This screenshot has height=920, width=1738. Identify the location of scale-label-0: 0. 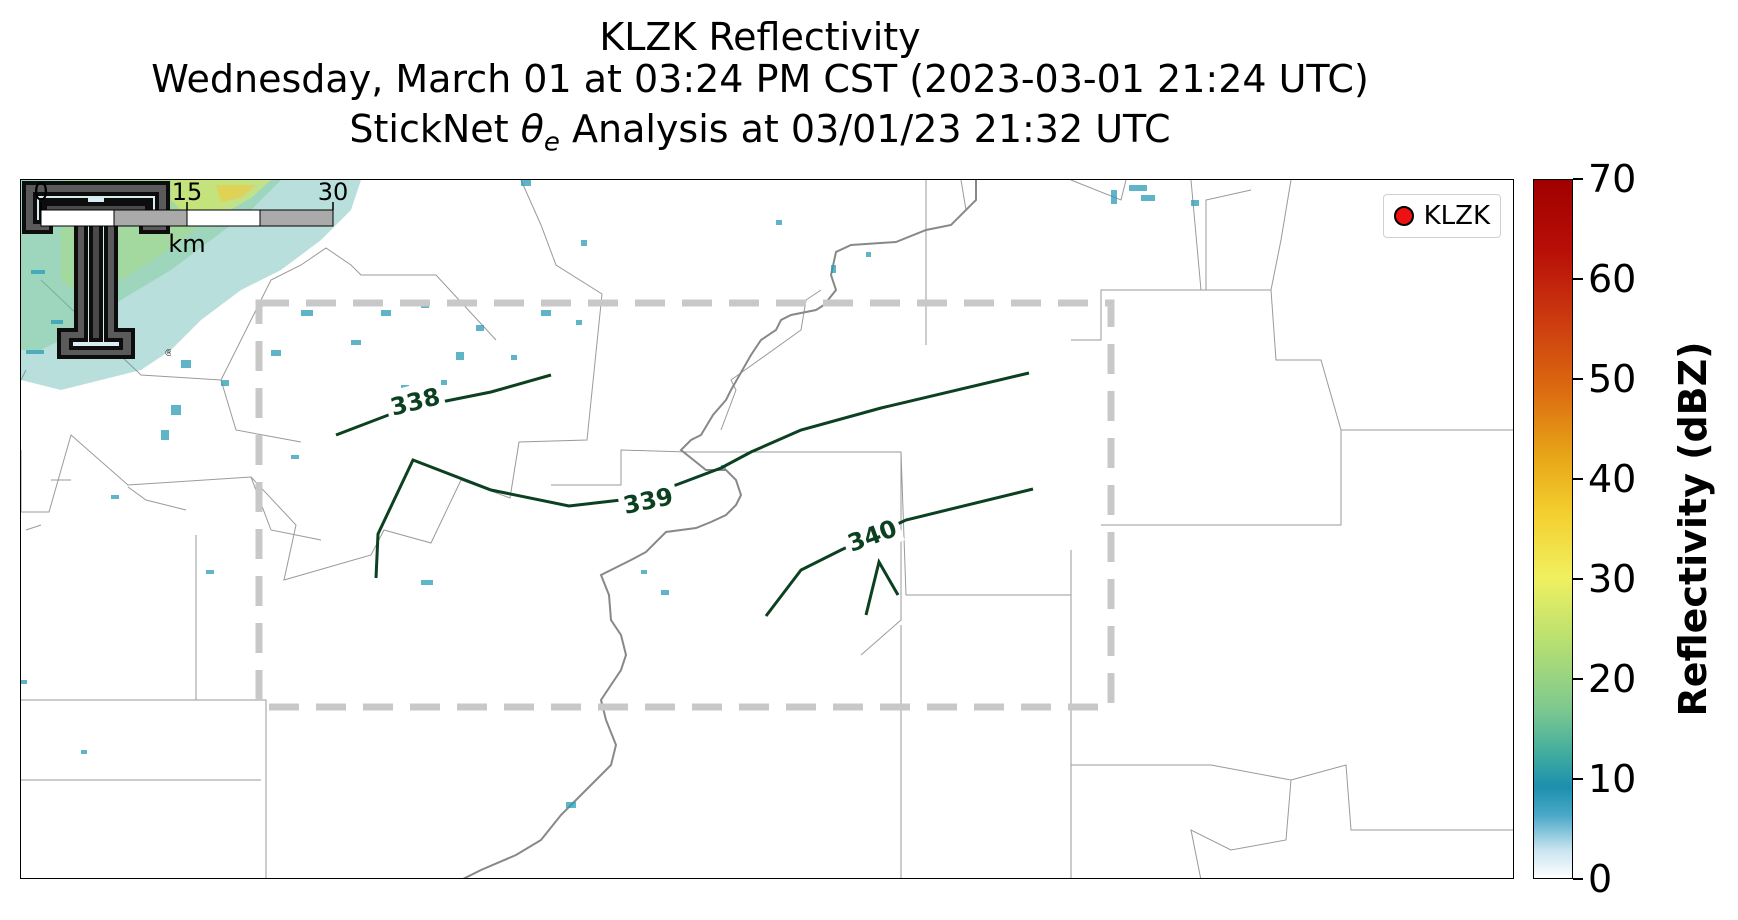
(40, 193).